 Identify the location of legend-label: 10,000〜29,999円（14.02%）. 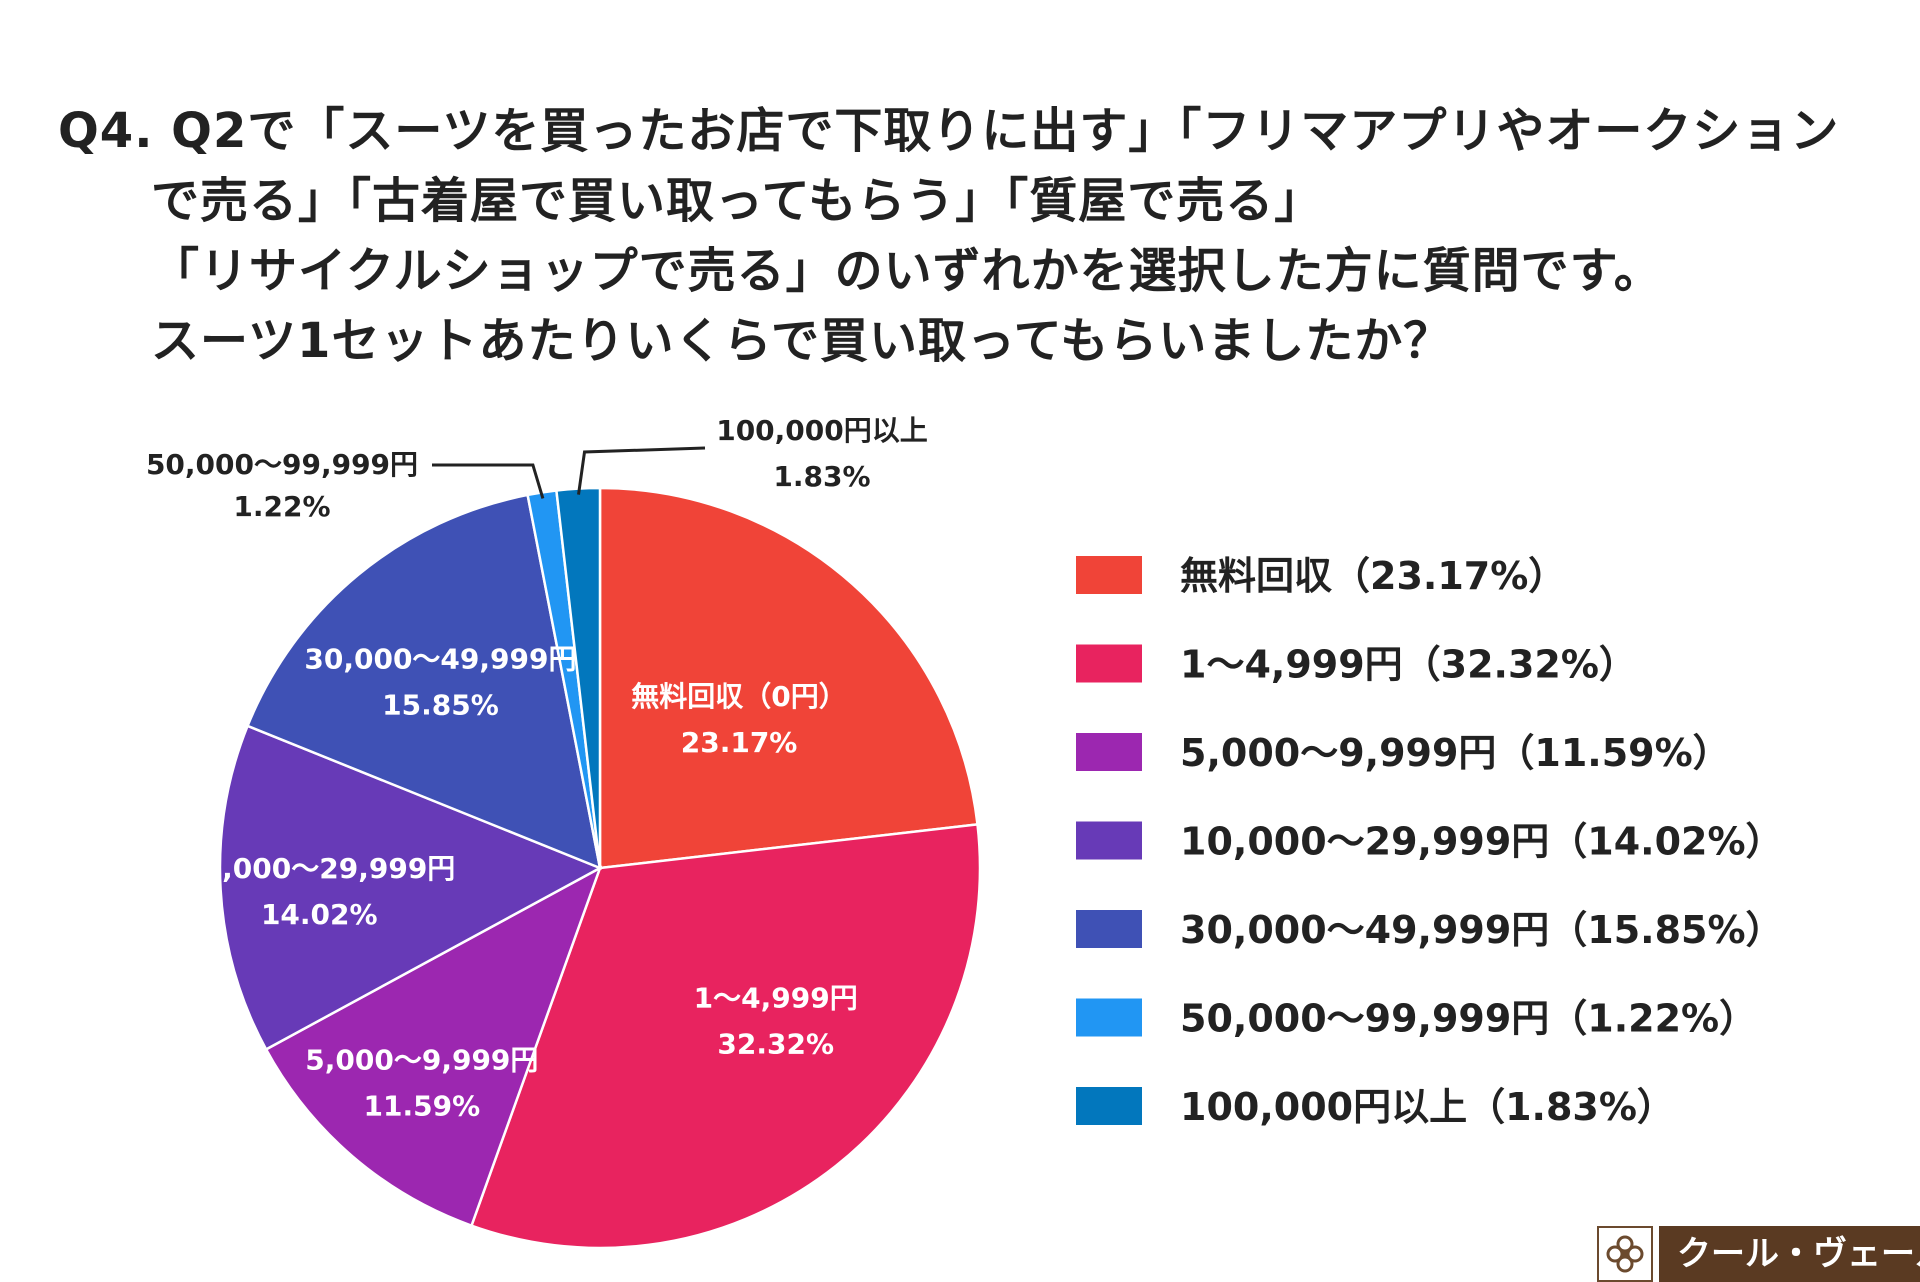
(1482, 842).